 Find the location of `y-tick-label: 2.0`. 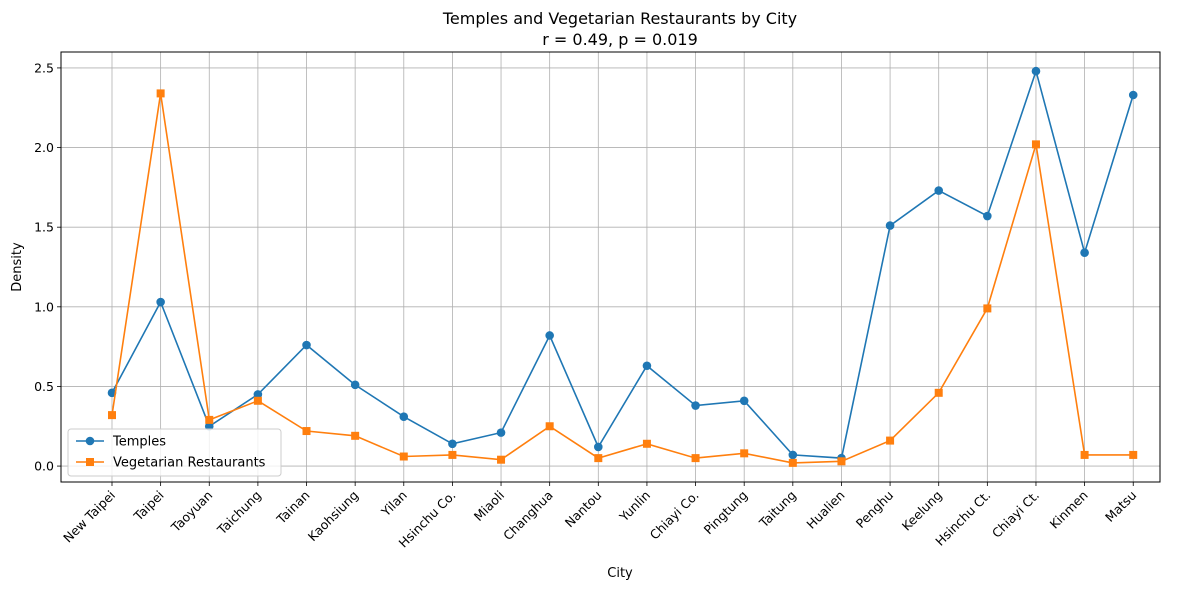

y-tick-label: 2.0 is located at coordinates (44, 147).